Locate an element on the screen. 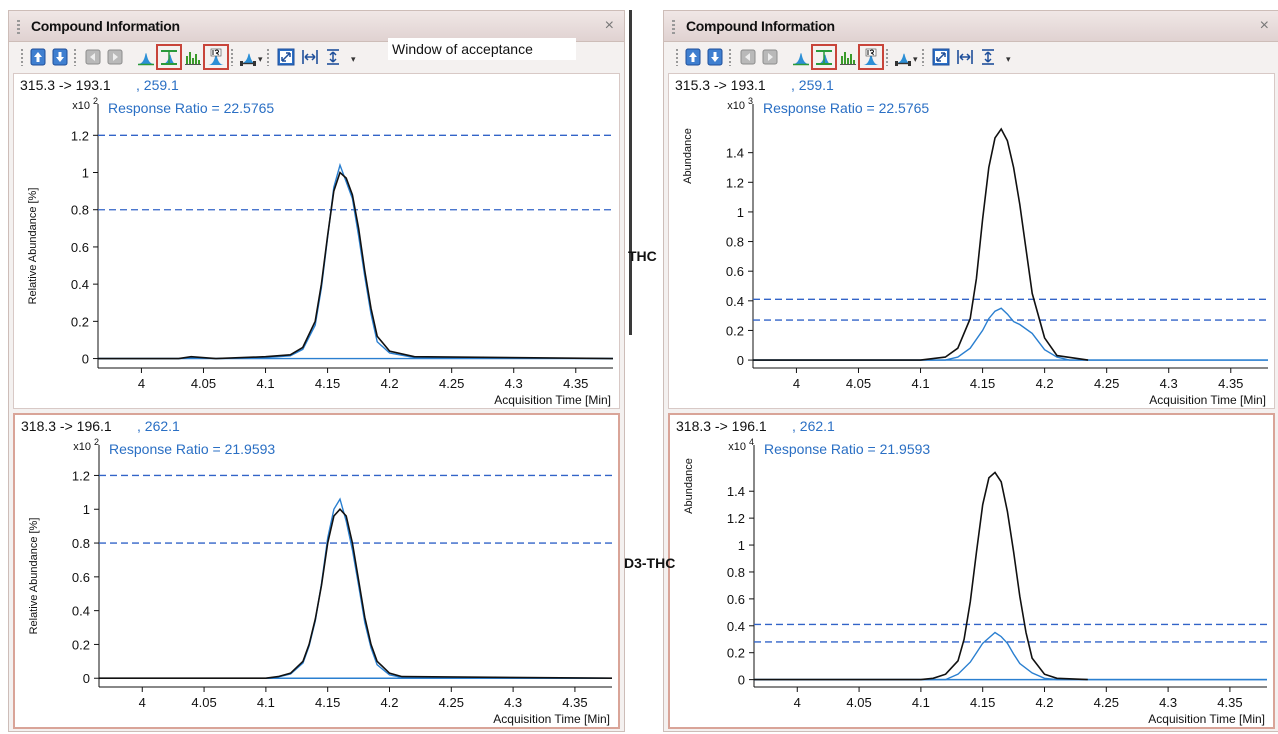 The width and height of the screenshot is (1278, 734). y-axis-label: Abundance is located at coordinates (689, 486).